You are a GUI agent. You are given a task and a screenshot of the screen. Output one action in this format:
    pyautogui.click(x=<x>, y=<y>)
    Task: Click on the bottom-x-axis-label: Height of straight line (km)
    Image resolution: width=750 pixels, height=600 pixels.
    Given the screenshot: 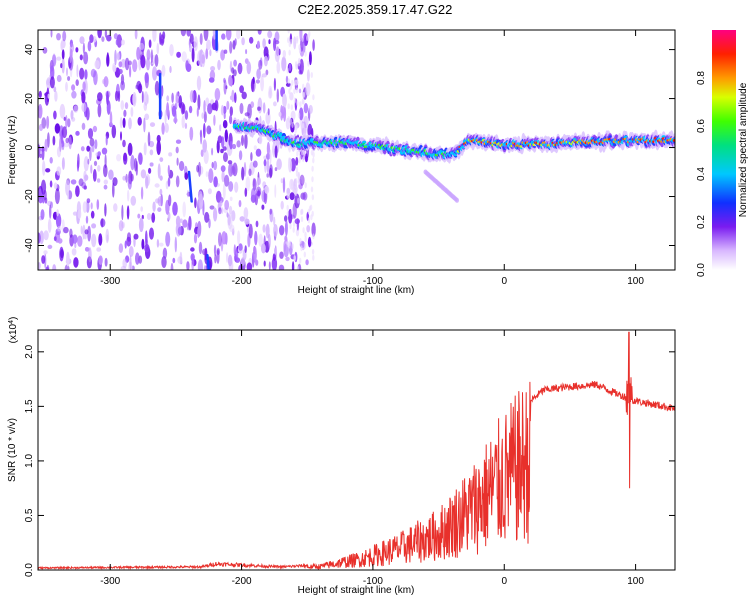 What is the action you would take?
    pyautogui.click(x=356, y=590)
    